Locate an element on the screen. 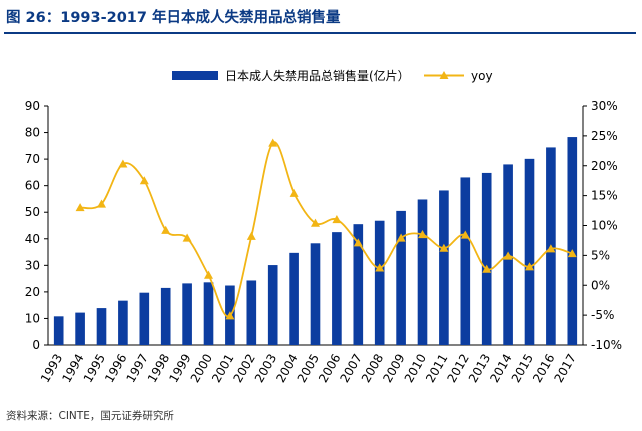 This screenshot has height=431, width=642. x-tick-label: 2017 is located at coordinates (565, 368).